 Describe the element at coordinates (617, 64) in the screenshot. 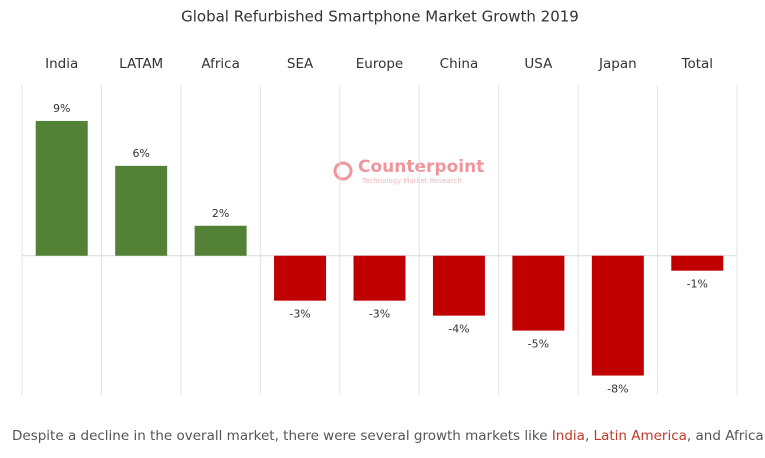

I see `category-label: Japan` at that location.